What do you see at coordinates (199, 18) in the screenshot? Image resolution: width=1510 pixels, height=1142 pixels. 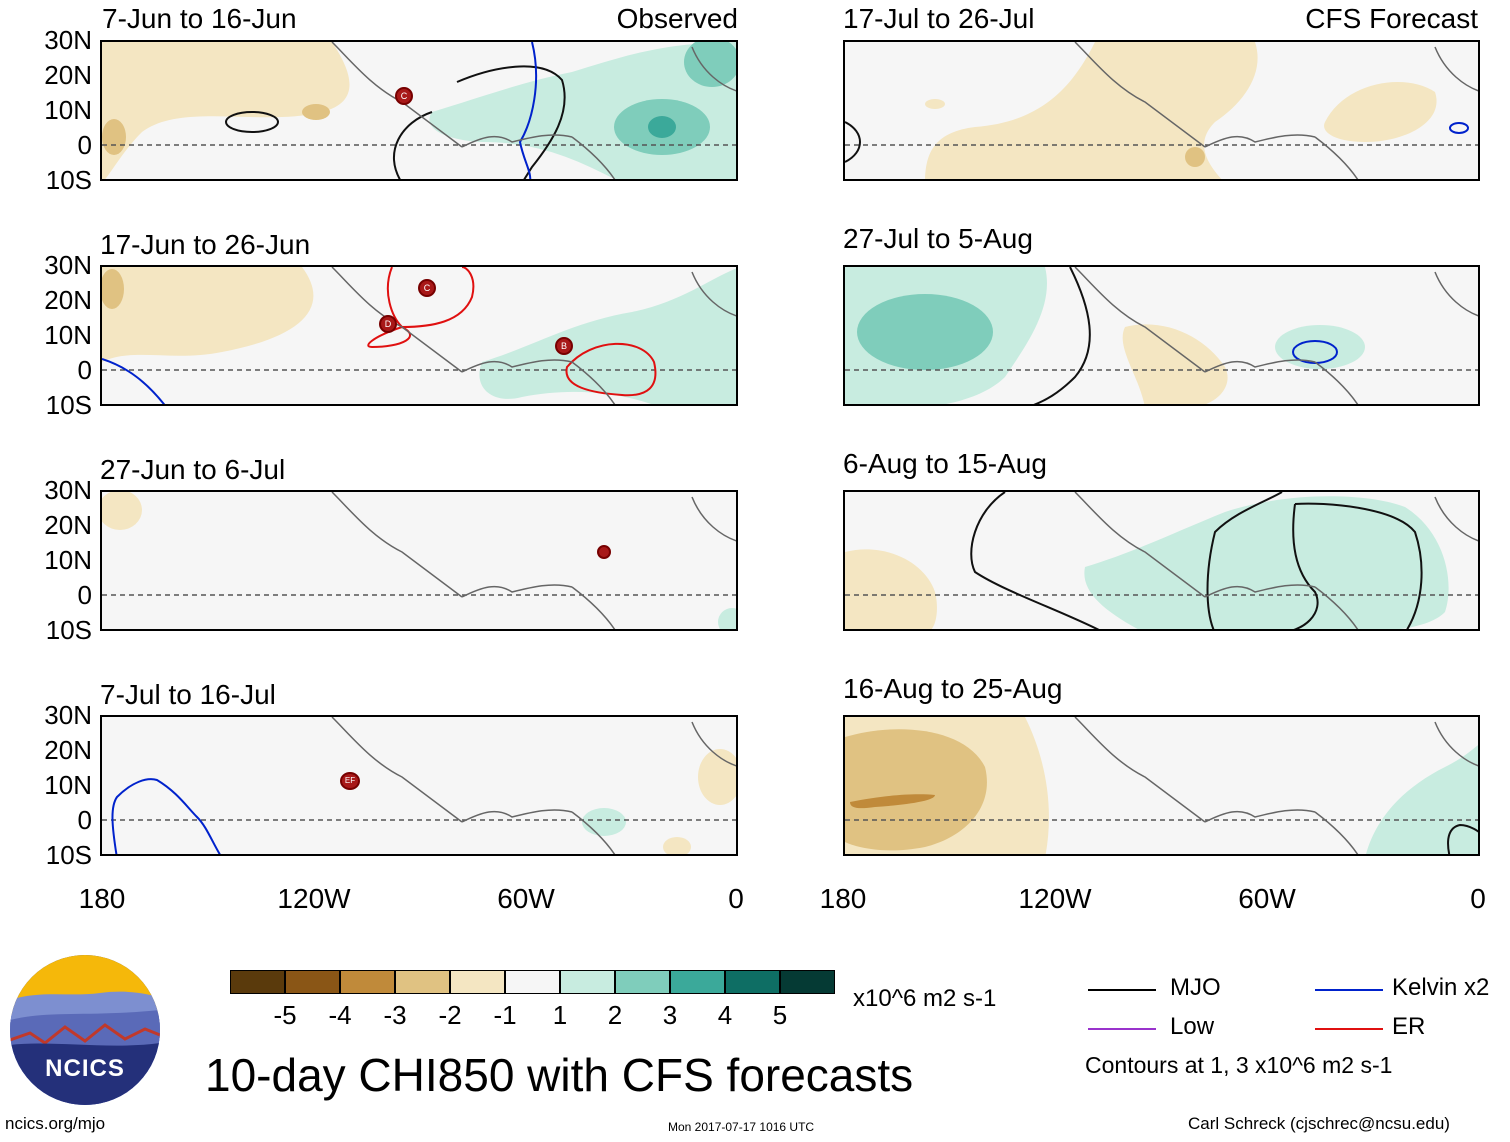 I see `panel-title-left-1: 7-Jun to 16-Jun` at bounding box center [199, 18].